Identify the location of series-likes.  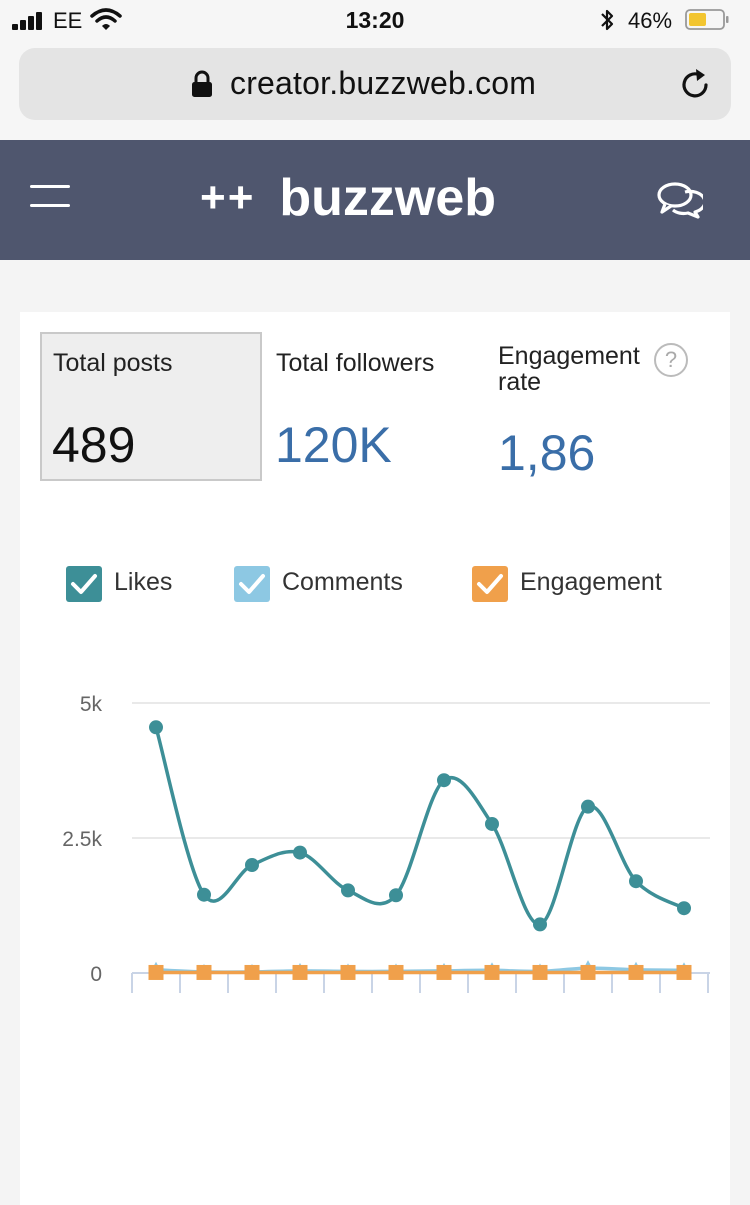
(420, 826).